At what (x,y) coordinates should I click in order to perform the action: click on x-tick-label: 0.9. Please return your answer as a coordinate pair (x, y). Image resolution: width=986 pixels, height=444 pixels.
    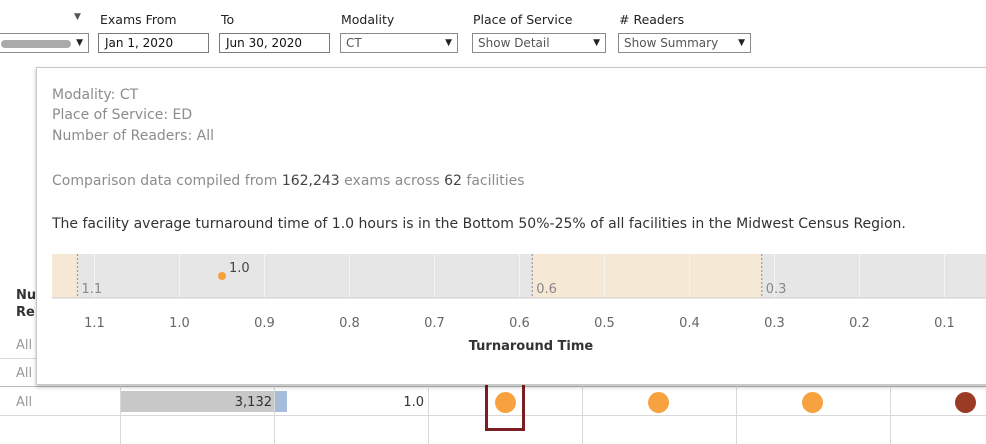
    Looking at the image, I should click on (264, 323).